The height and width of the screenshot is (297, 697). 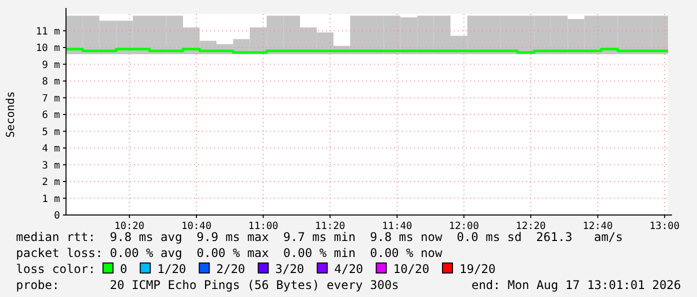 What do you see at coordinates (129, 226) in the screenshot?
I see `x-tick-label: 10:20` at bounding box center [129, 226].